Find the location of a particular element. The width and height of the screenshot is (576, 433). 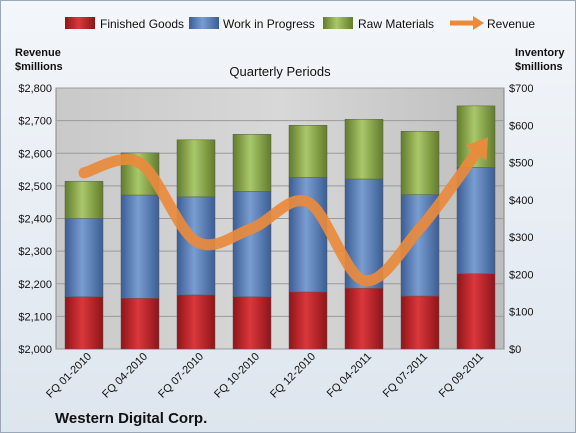

right-tick-label: $200 is located at coordinates (521, 275).